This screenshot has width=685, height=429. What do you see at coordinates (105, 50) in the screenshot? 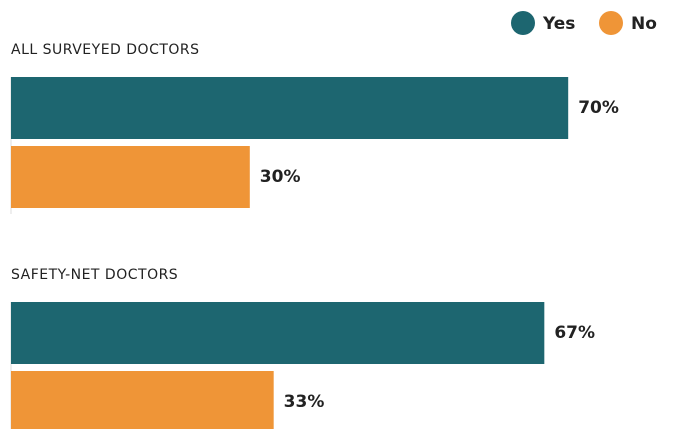
I see `category-label: ALL SURVEYED DOCTORS` at bounding box center [105, 50].